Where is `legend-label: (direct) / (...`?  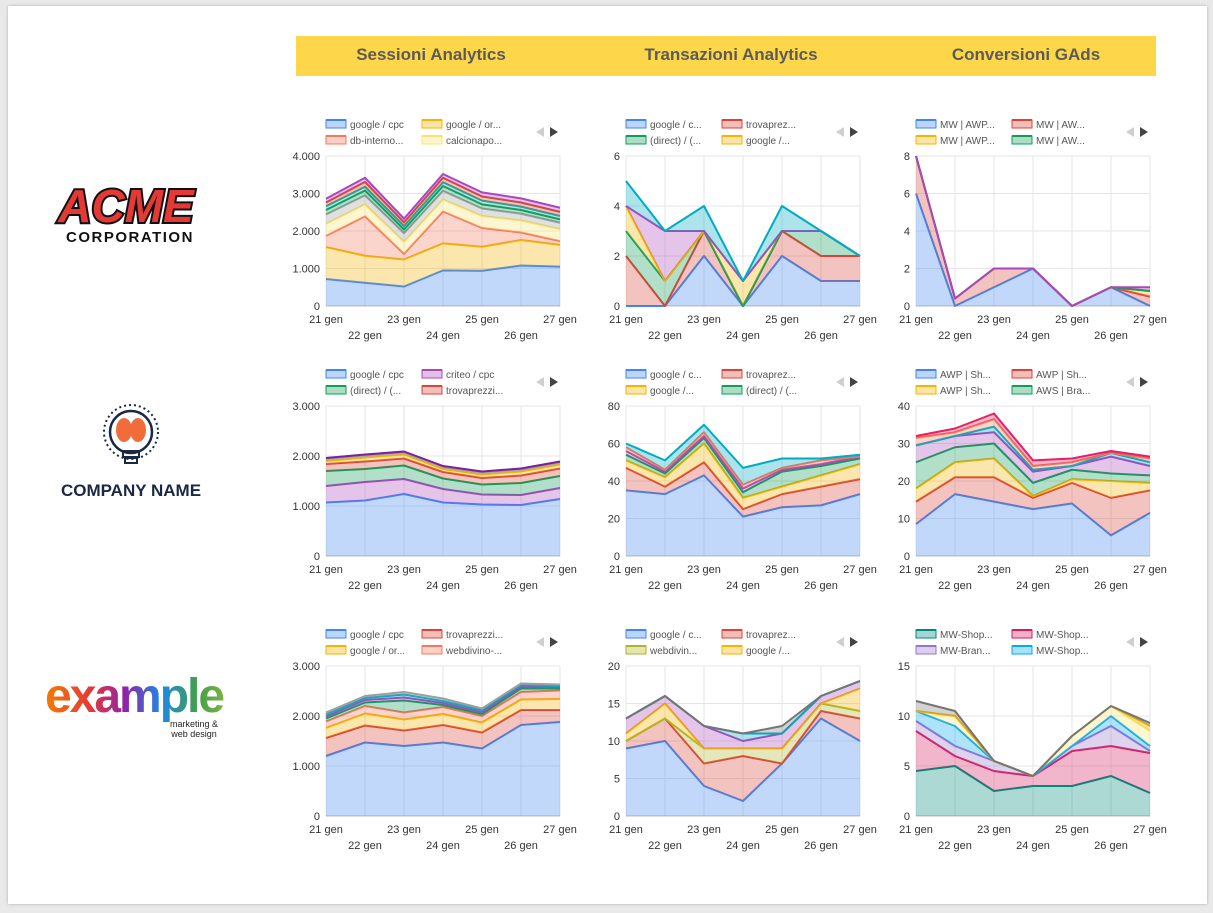 legend-label: (direct) / (... is located at coordinates (675, 141).